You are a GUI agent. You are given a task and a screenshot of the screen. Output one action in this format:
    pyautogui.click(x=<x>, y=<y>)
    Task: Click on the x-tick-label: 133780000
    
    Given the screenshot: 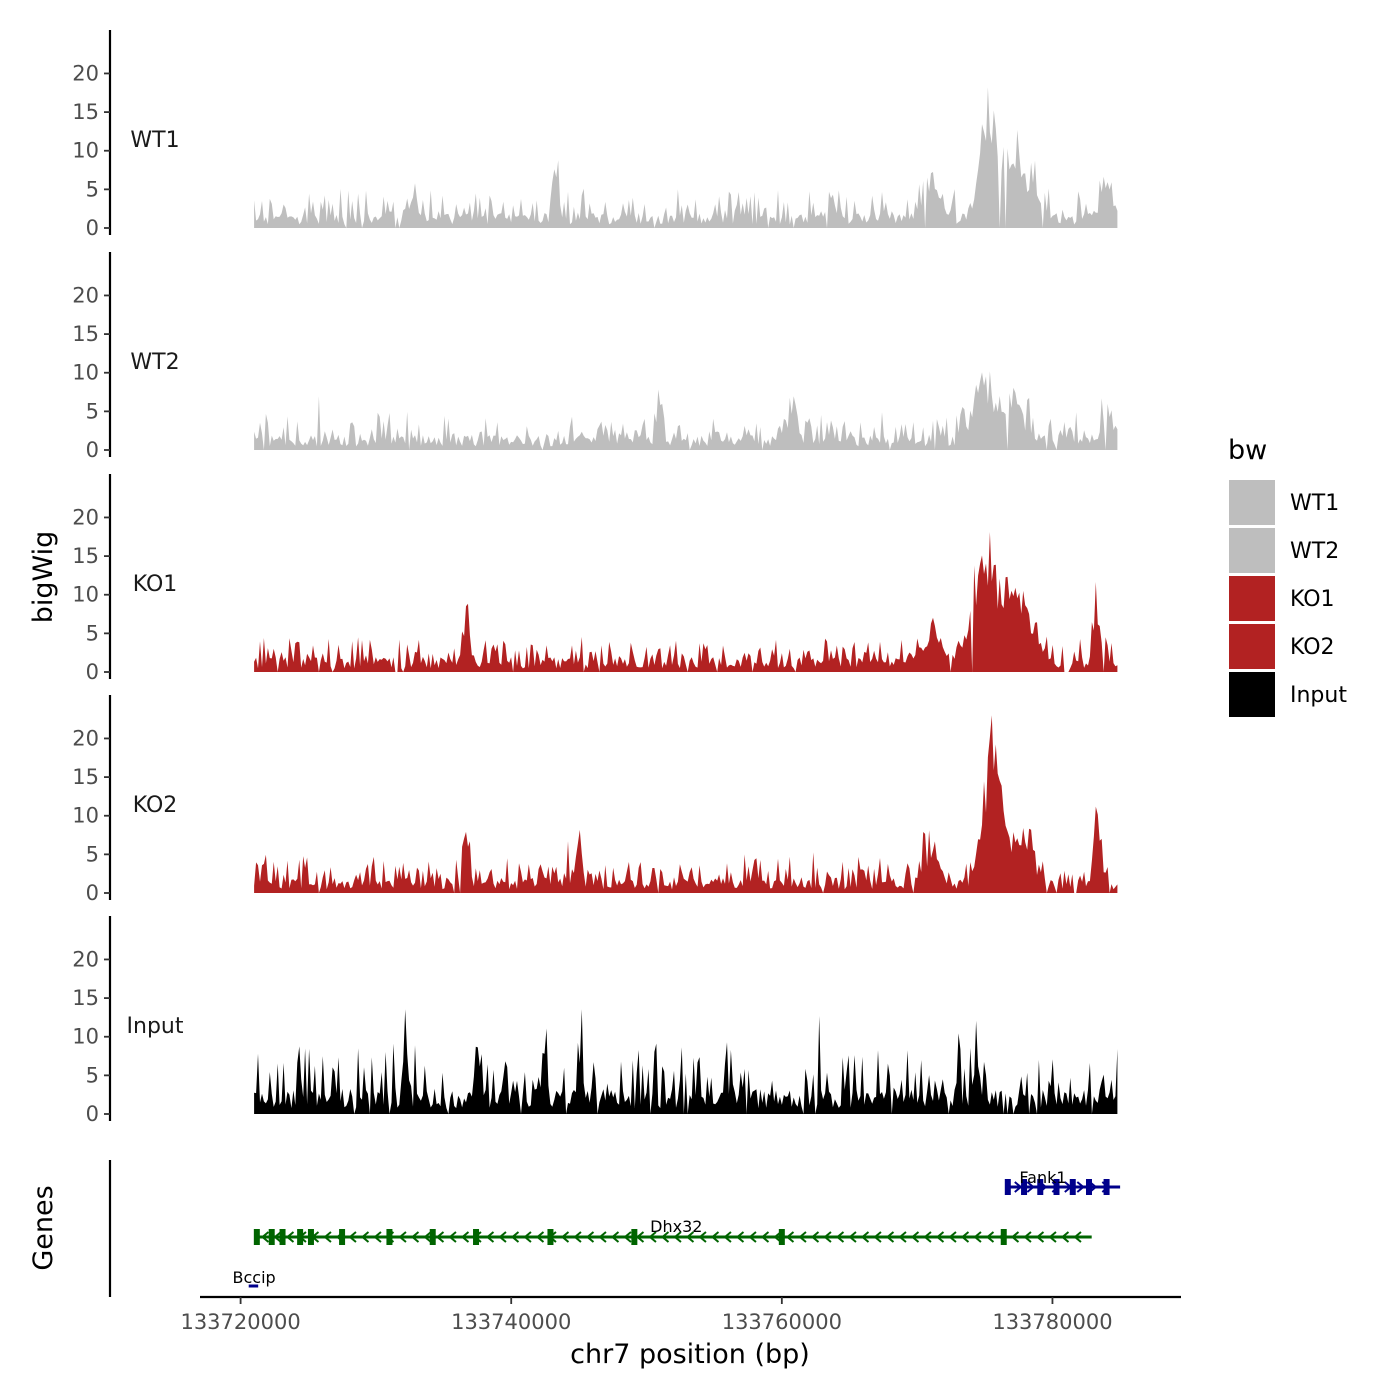 What is the action you would take?
    pyautogui.click(x=1052, y=1322)
    